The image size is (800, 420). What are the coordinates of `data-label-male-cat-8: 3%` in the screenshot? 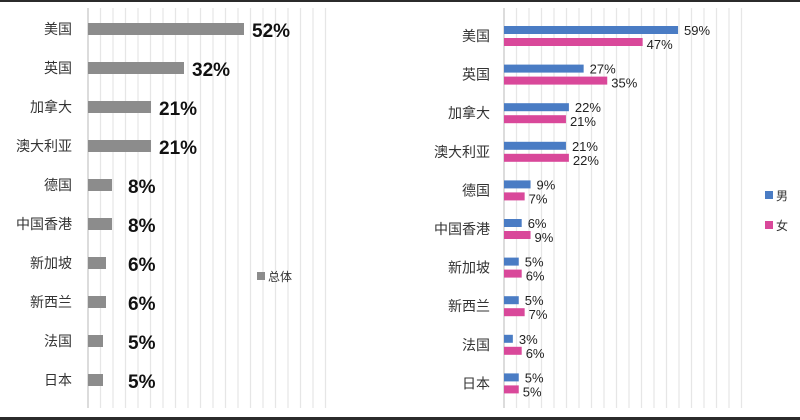 It's located at (528, 339).